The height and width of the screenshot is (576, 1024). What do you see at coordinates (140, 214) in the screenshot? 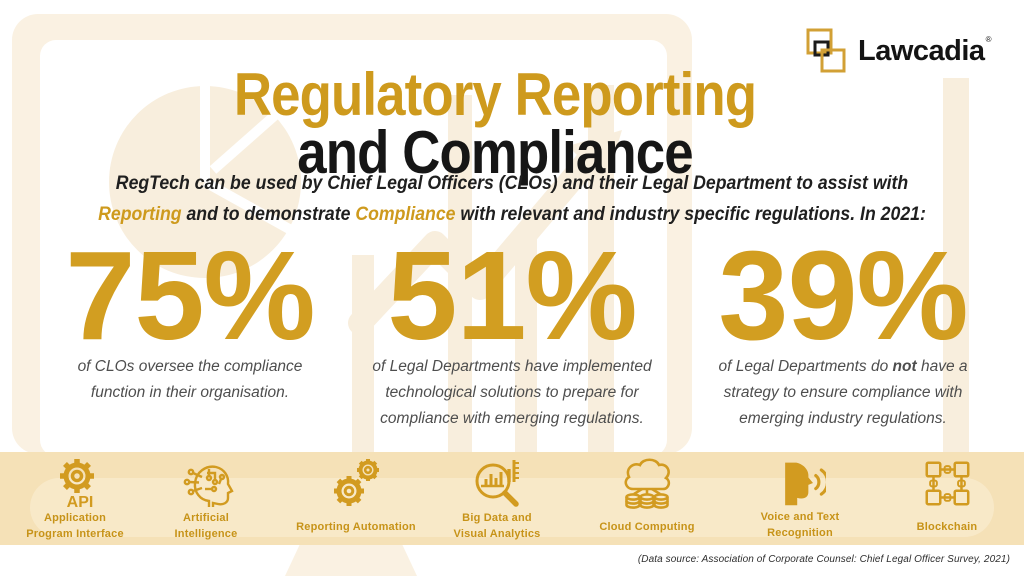
I see `highlight-reporting: Reporting` at bounding box center [140, 214].